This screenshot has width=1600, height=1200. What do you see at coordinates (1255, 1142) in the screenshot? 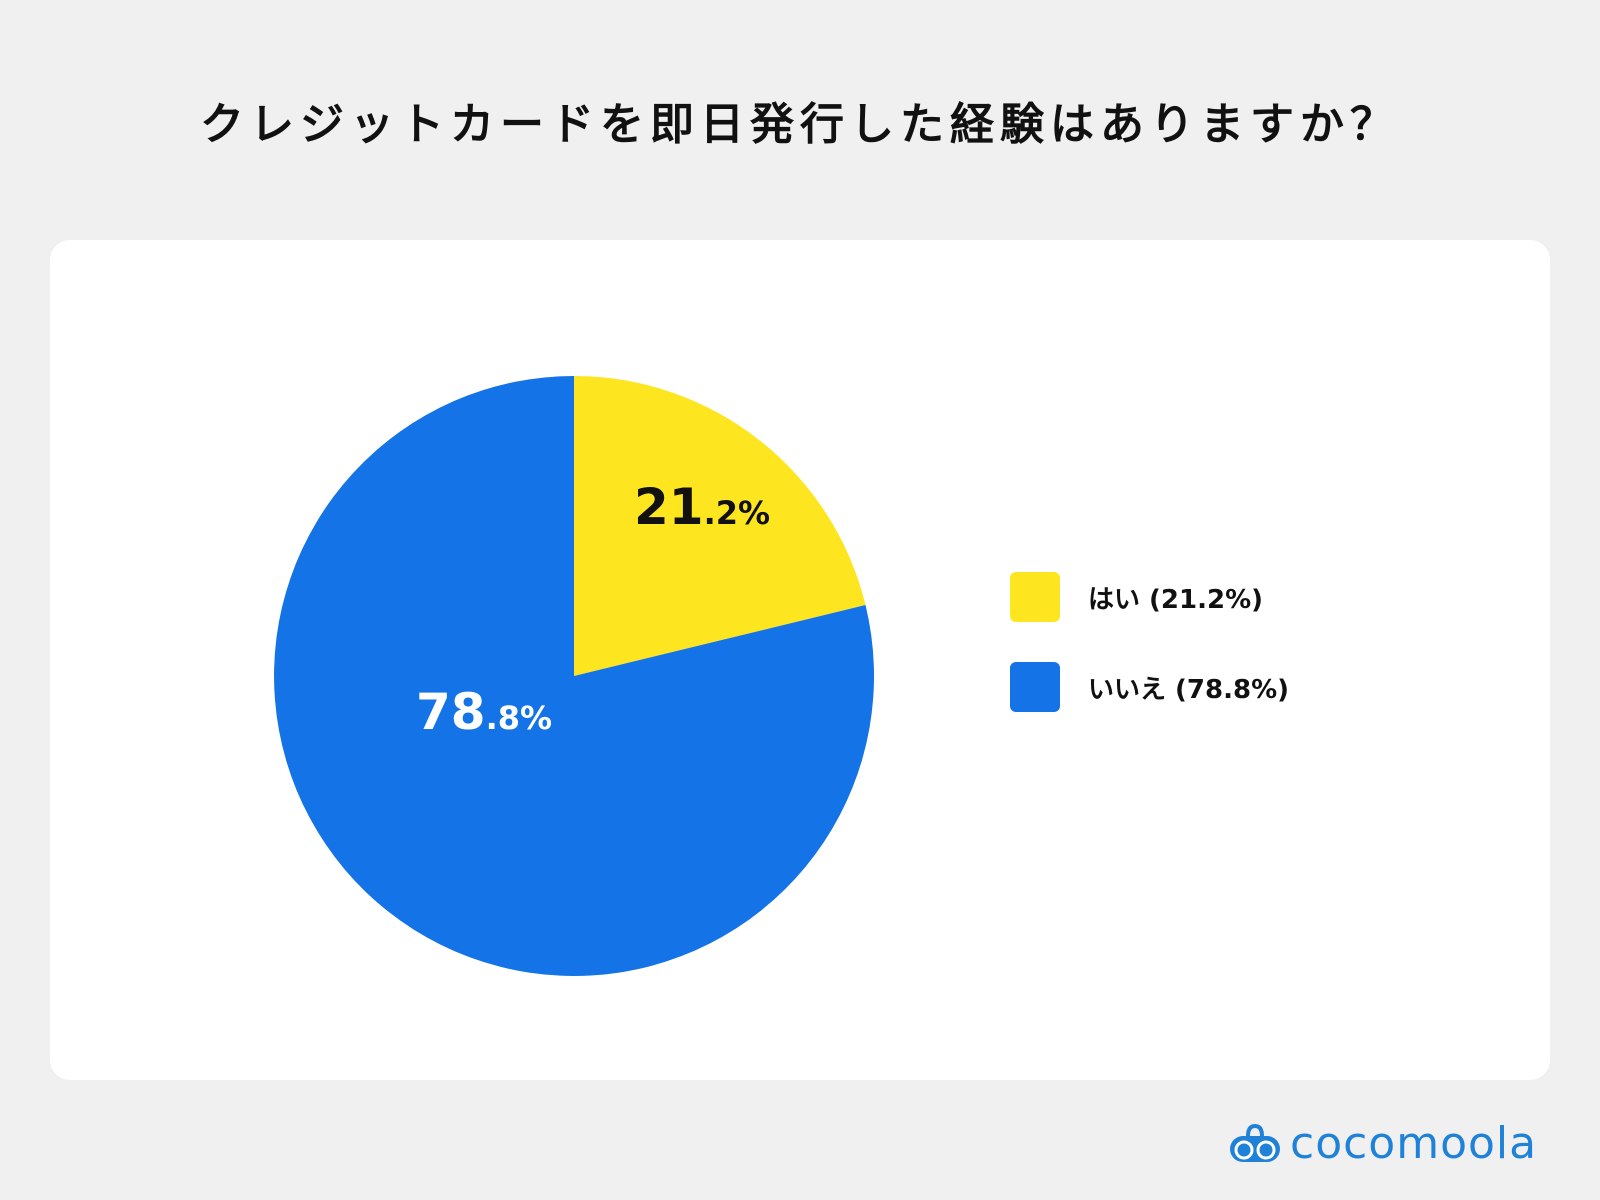
I see `robot-face-icon` at bounding box center [1255, 1142].